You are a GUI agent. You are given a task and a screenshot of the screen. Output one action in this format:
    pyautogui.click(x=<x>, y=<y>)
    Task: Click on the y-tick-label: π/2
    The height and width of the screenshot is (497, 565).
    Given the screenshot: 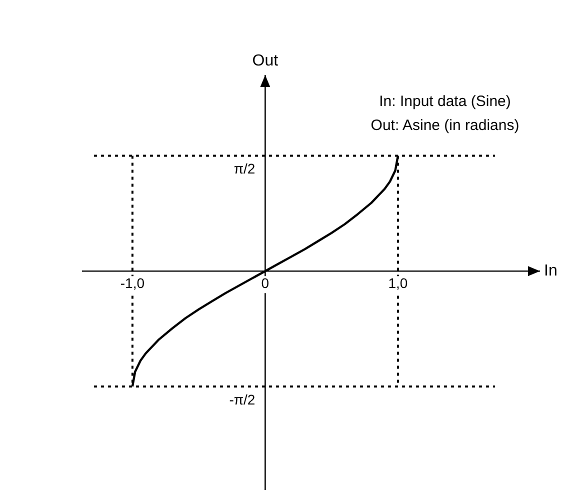 What is the action you would take?
    pyautogui.click(x=245, y=168)
    